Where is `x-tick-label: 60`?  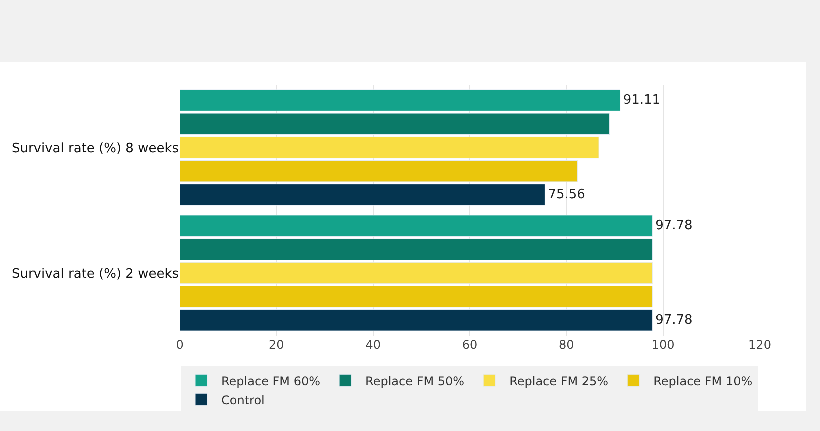 x-tick-label: 60 is located at coordinates (470, 345).